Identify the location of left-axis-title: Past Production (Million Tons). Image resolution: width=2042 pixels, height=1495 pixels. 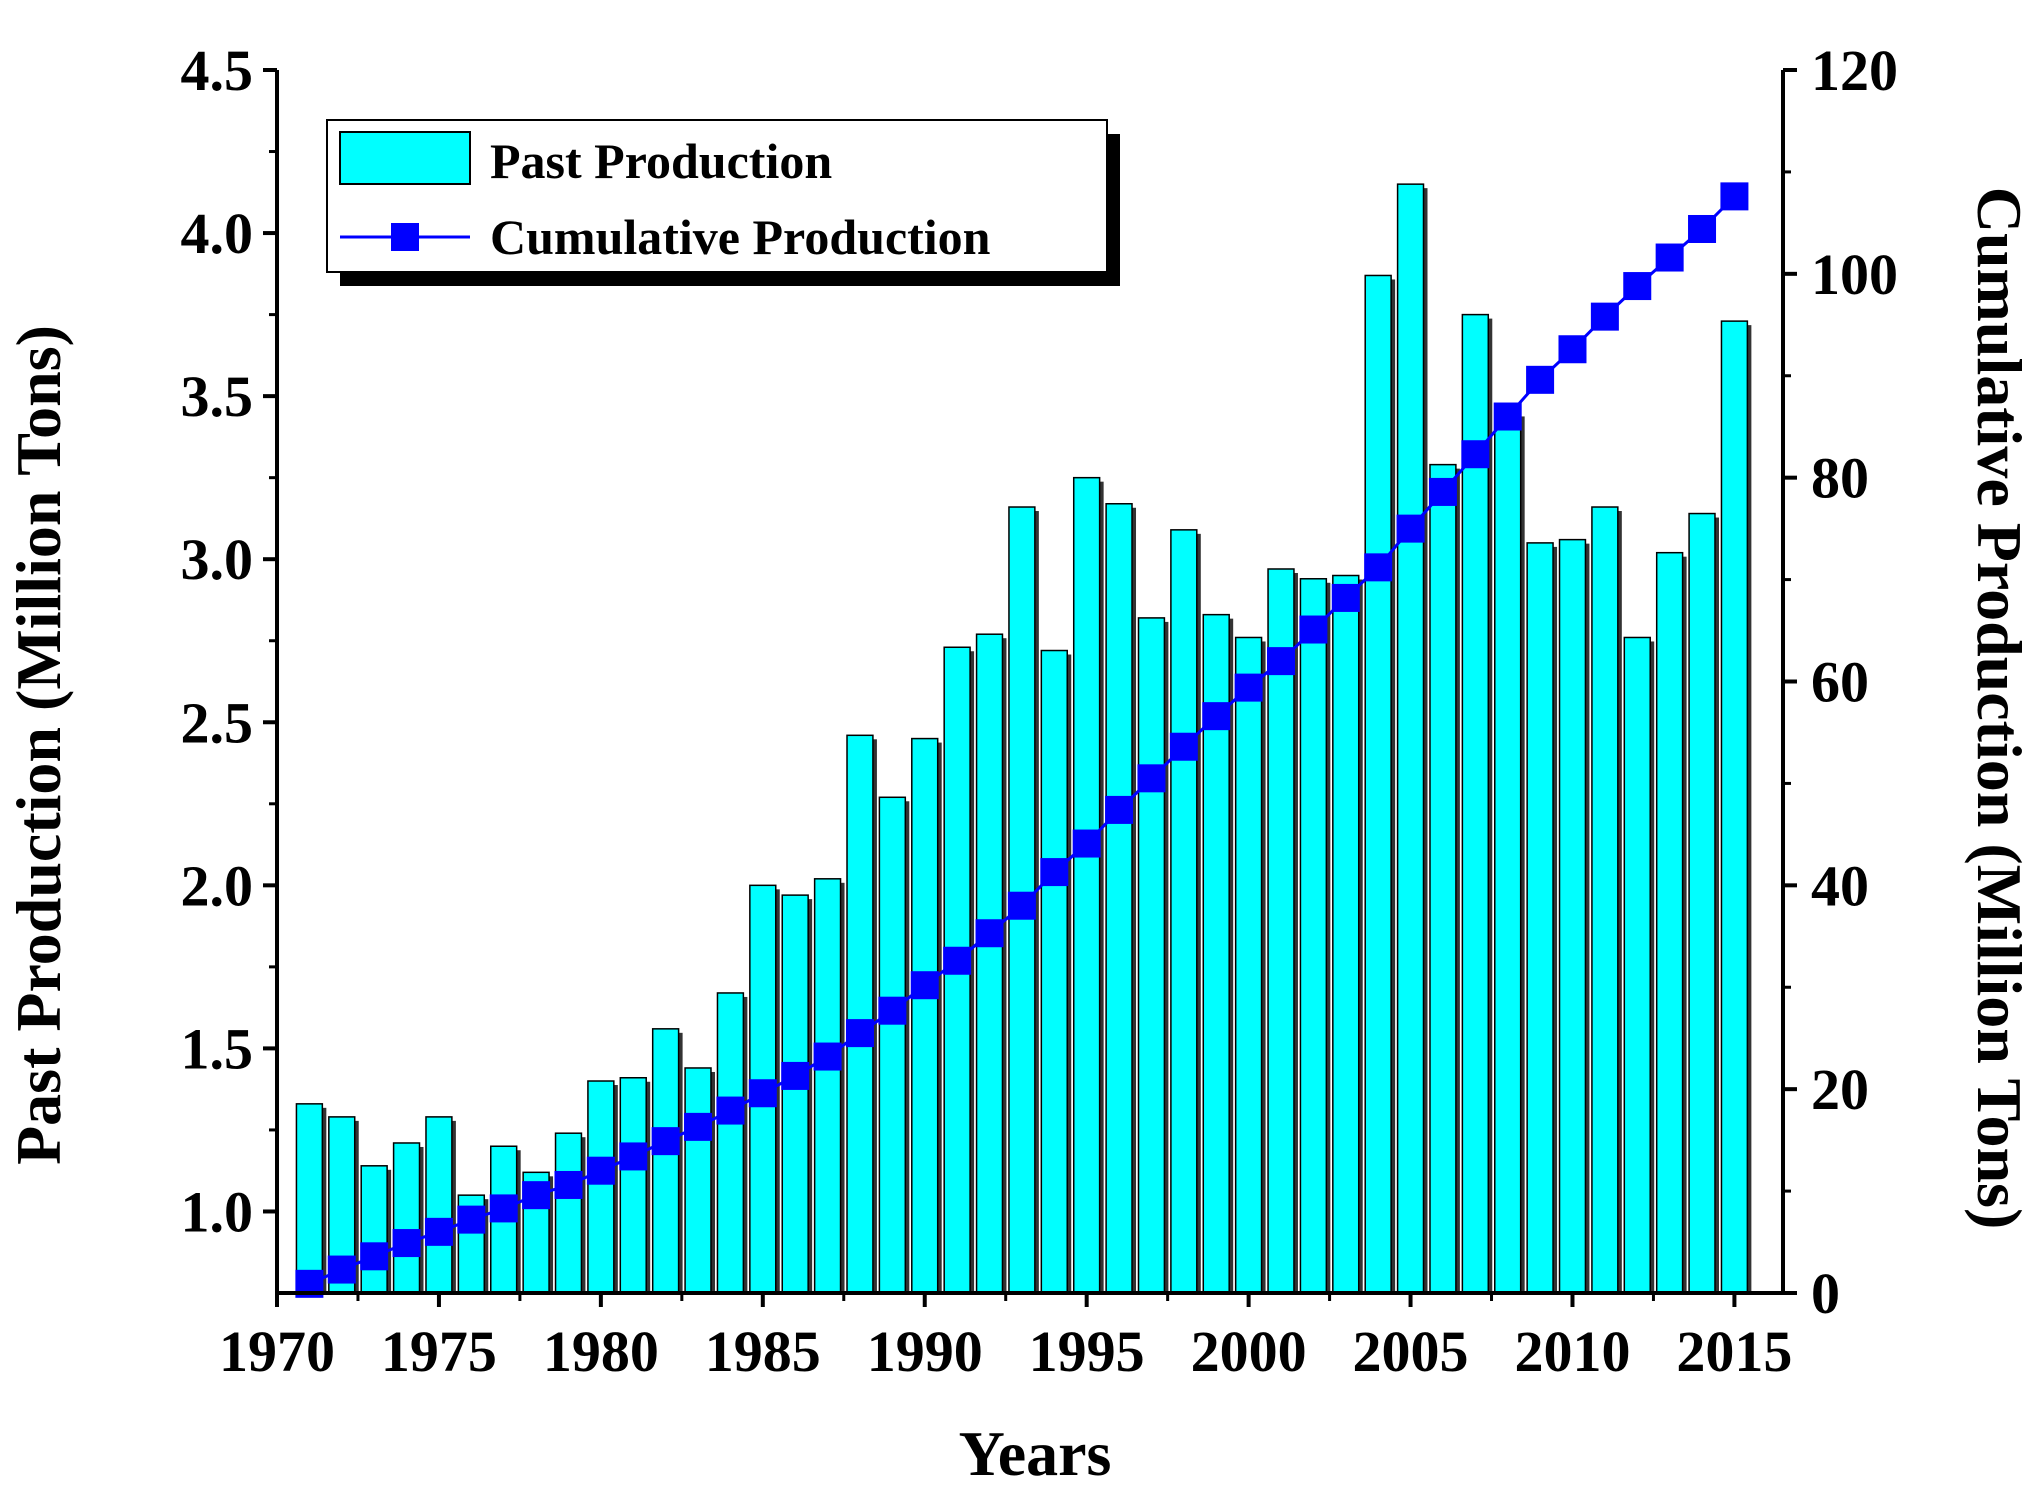
(38, 745).